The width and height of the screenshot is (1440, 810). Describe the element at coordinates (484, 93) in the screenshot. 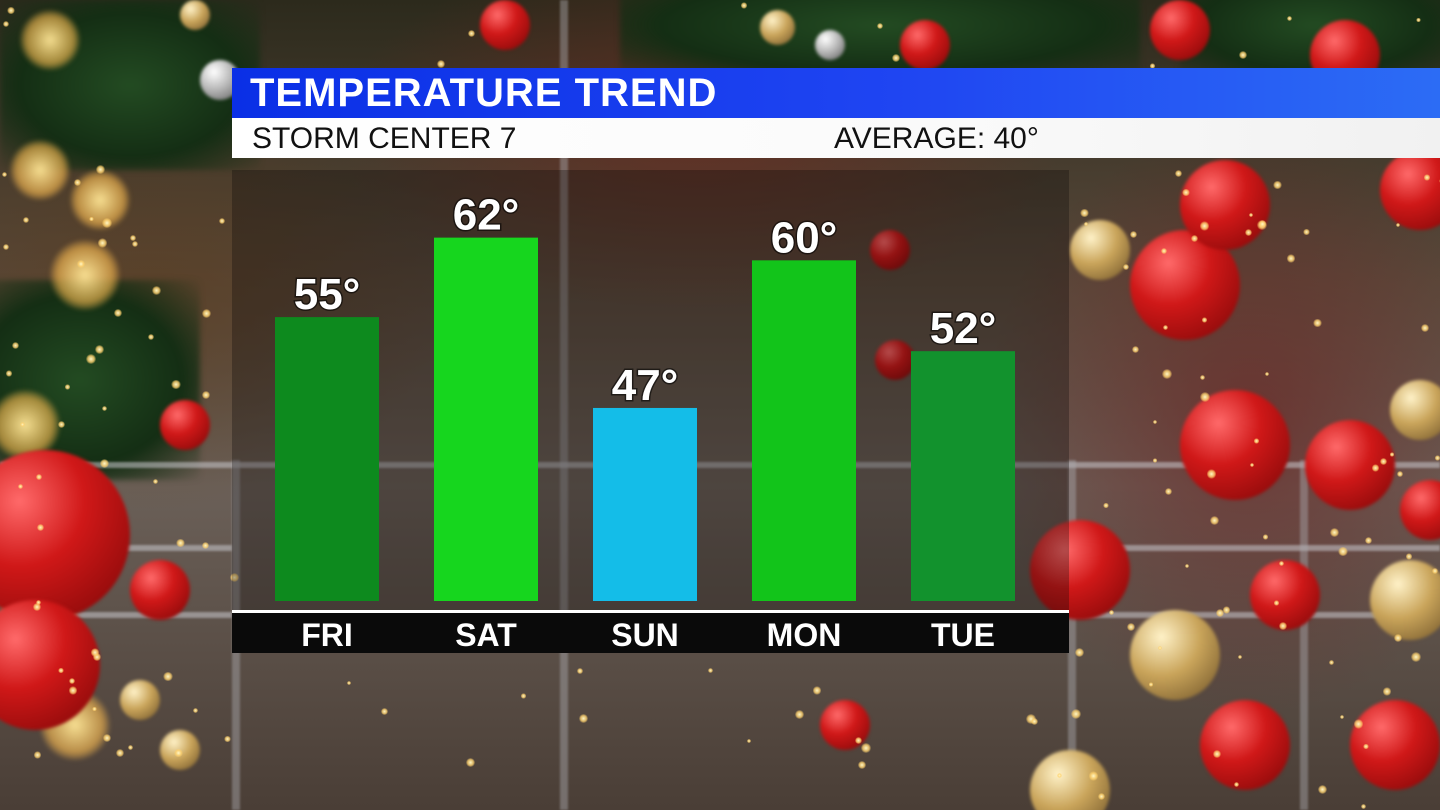

I see `chart-title: TEMPERATURE TREND` at that location.